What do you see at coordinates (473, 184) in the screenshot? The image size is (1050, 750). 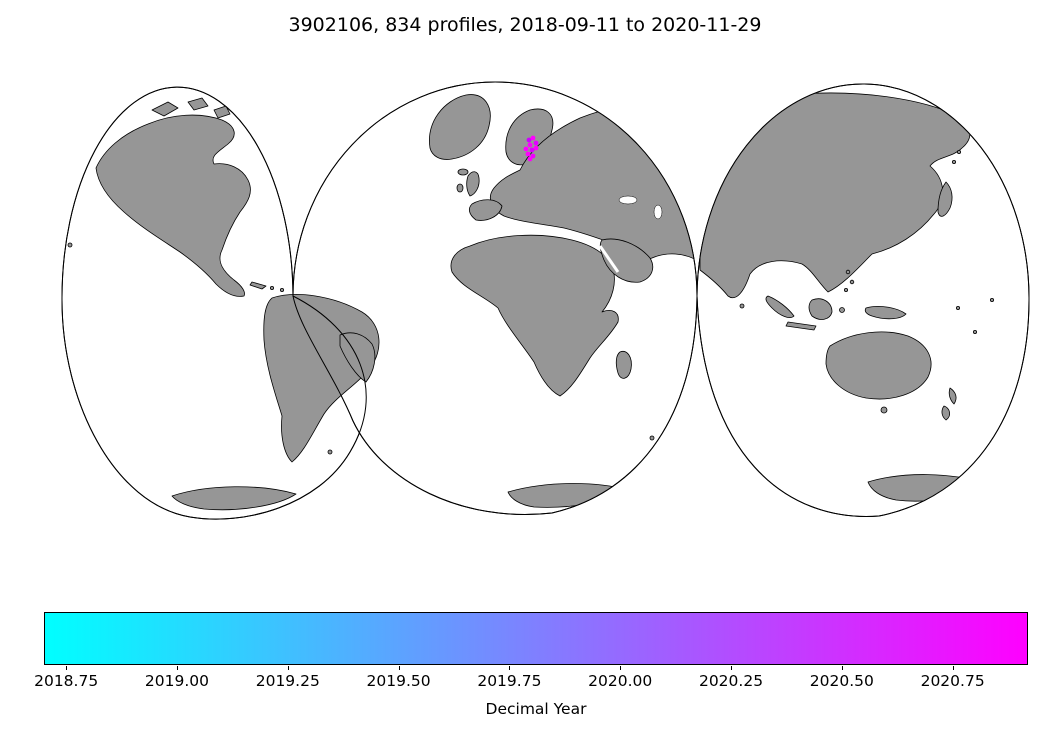 I see `british-isles` at bounding box center [473, 184].